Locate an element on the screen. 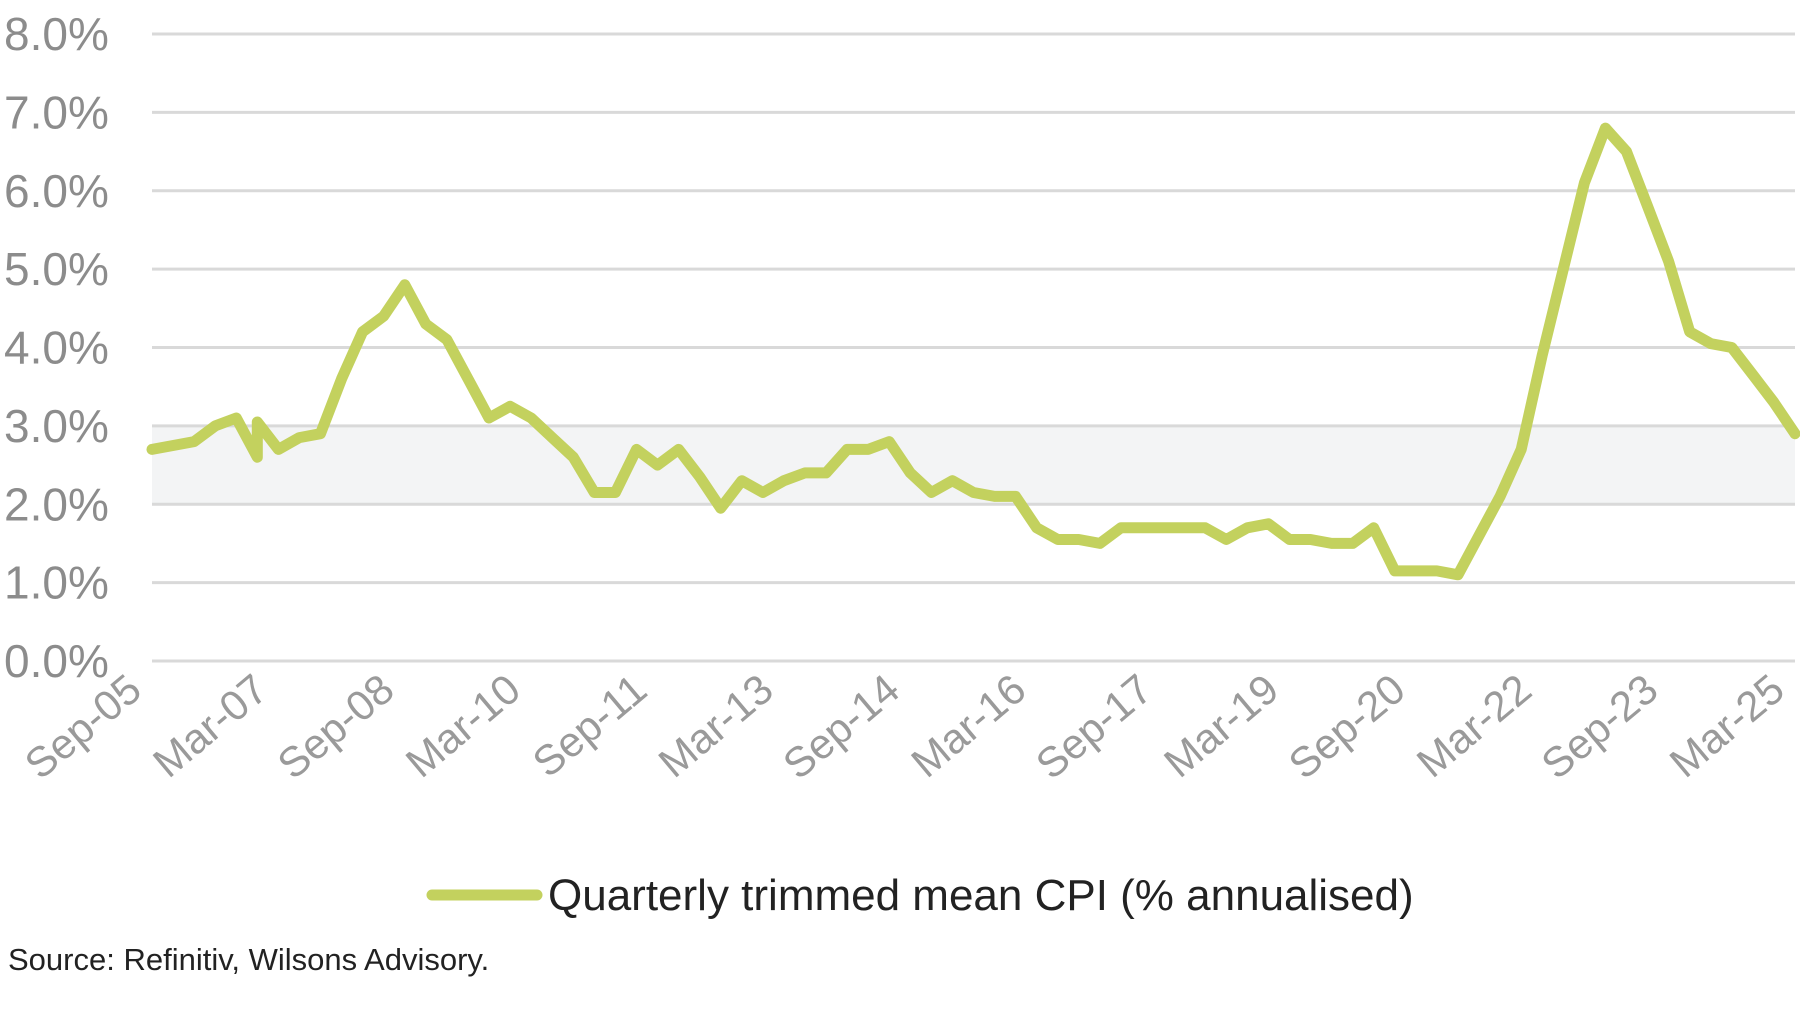 The image size is (1800, 1015). y-tick-label: 5.0% is located at coordinates (56, 269).